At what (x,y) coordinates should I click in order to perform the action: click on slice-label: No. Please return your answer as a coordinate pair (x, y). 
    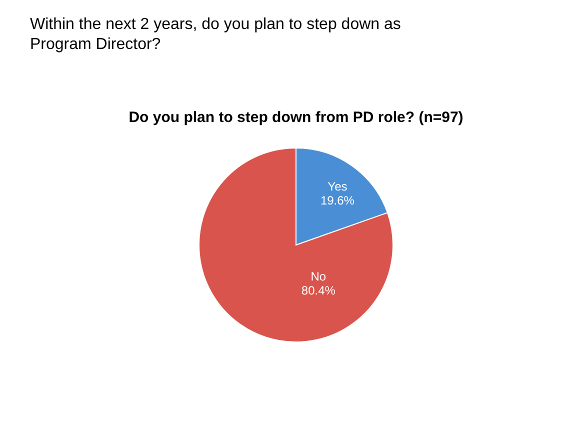
    Looking at the image, I should click on (318, 277).